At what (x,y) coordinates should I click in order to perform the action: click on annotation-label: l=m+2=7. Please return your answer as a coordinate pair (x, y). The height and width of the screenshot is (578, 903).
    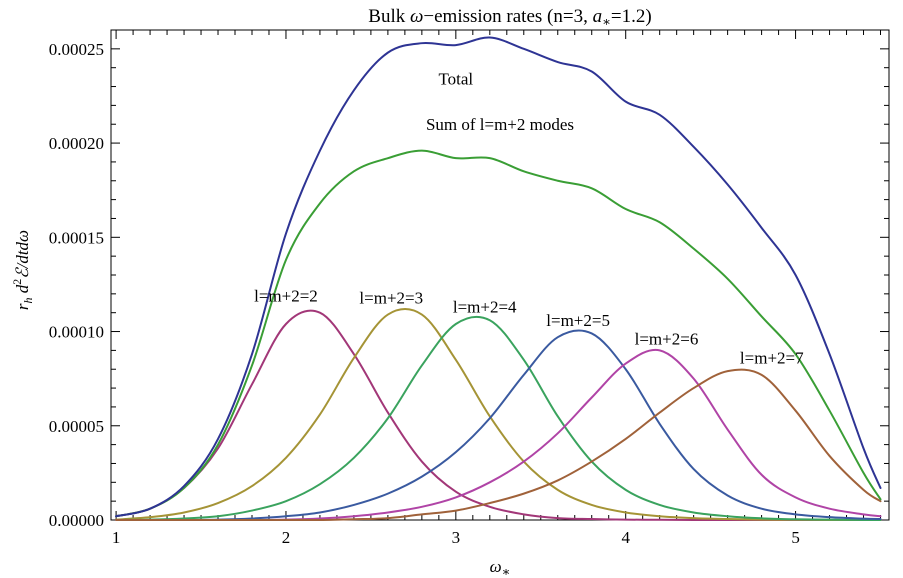
    Looking at the image, I should click on (772, 358).